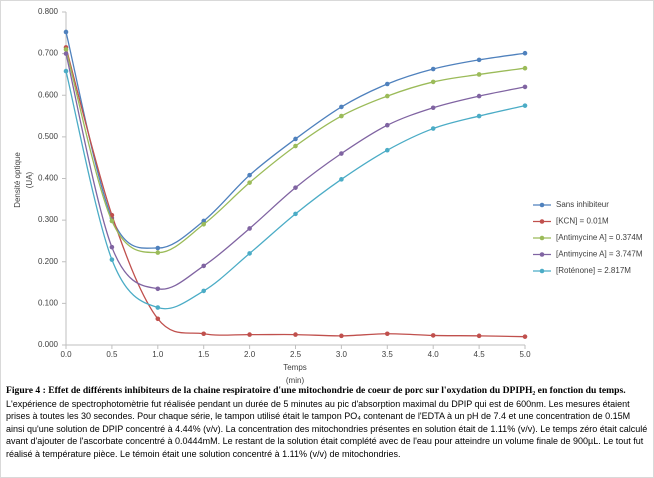 This screenshot has width=654, height=478. What do you see at coordinates (48, 11) in the screenshot?
I see `y-tick-label: 0.800` at bounding box center [48, 11].